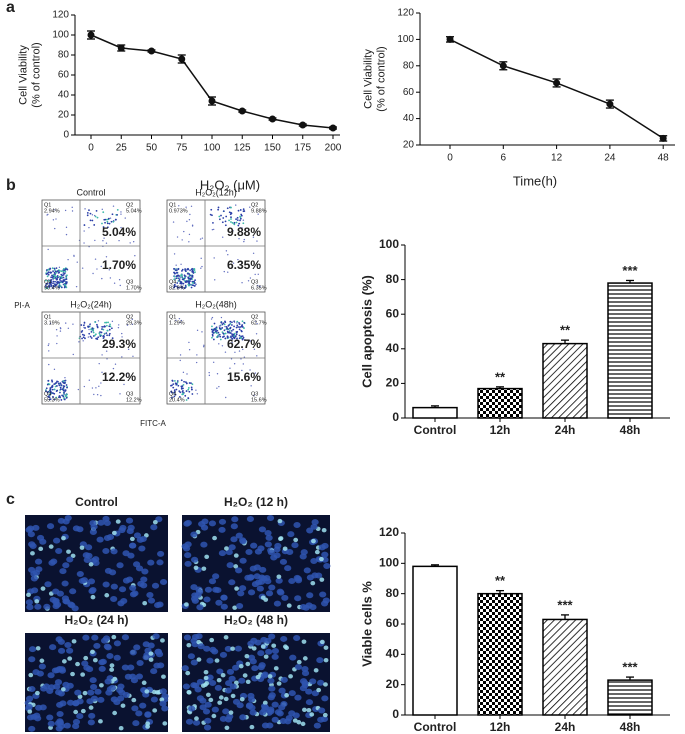  I want to click on y-tick-label: 60, so click(64, 75).